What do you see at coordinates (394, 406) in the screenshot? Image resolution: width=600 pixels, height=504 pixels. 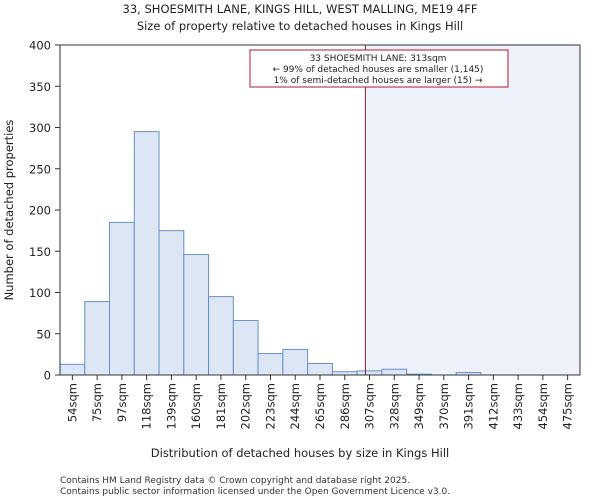 I see `x-tick-label-328sqm: 328sqm` at bounding box center [394, 406].